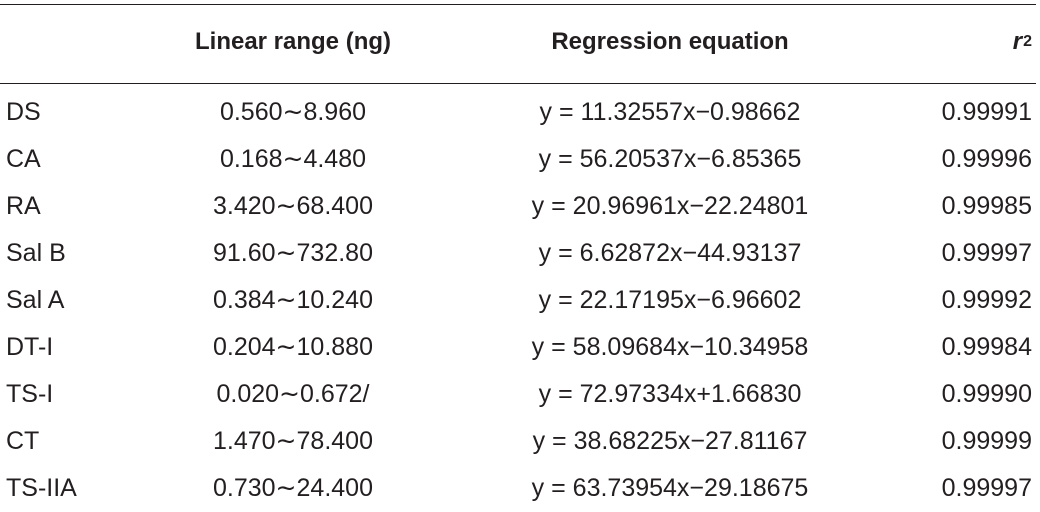 The height and width of the screenshot is (512, 1040). What do you see at coordinates (670, 252) in the screenshot?
I see `cell-regression-equation: y = 6.62872x−44.93137` at bounding box center [670, 252].